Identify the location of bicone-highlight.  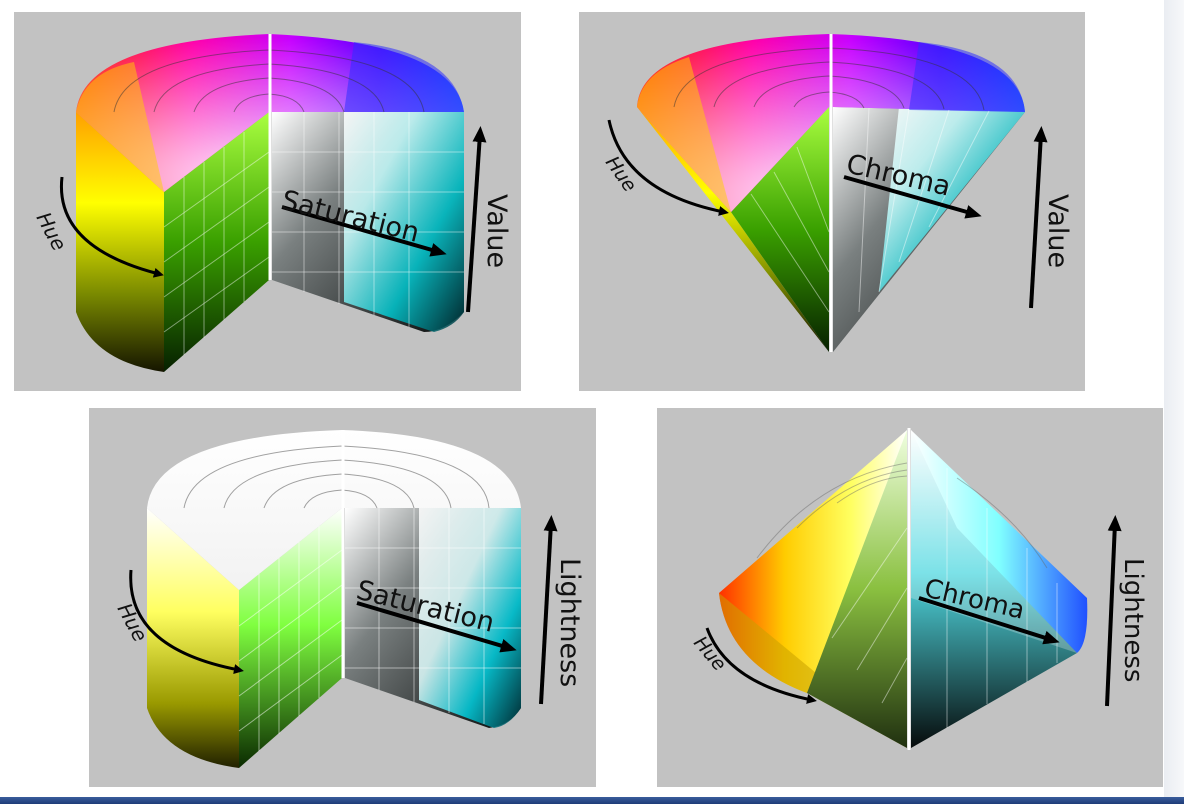
(994, 541).